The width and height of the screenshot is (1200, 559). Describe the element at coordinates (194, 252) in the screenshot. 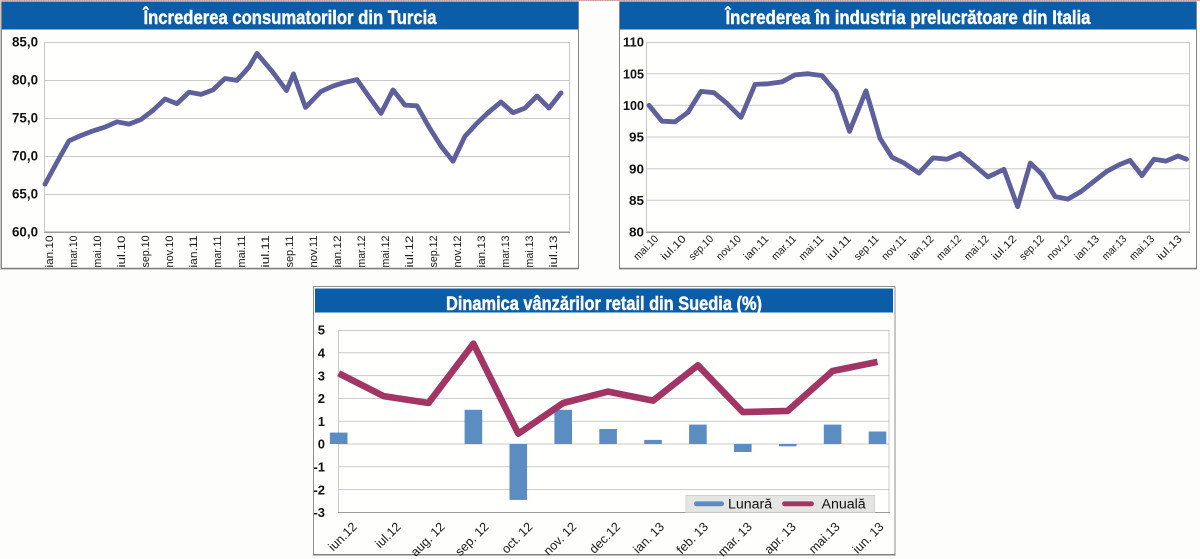

I see `svg-text: ian.11` at that location.